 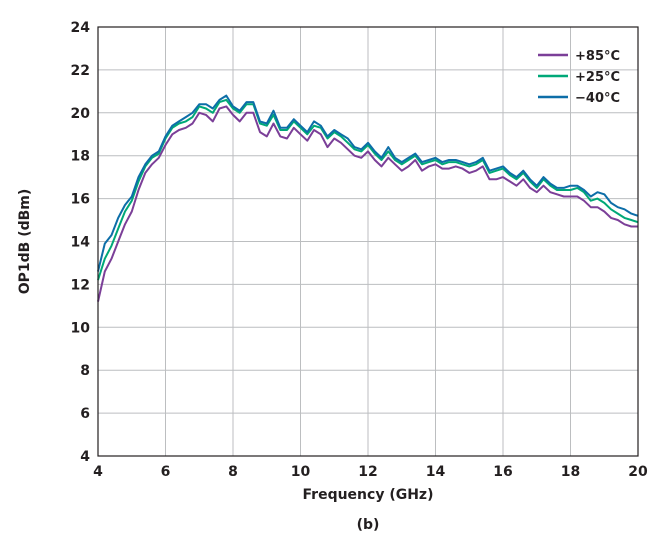 I want to click on legend: +85°C +25°C −40°C, so click(x=579, y=77).